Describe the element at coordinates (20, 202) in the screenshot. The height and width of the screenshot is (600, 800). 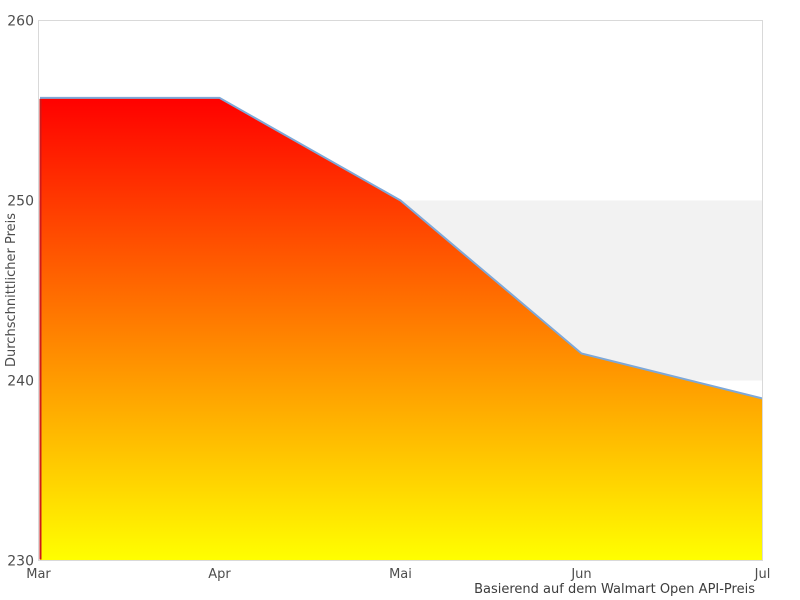
I see `y-tick-label: 250` at that location.